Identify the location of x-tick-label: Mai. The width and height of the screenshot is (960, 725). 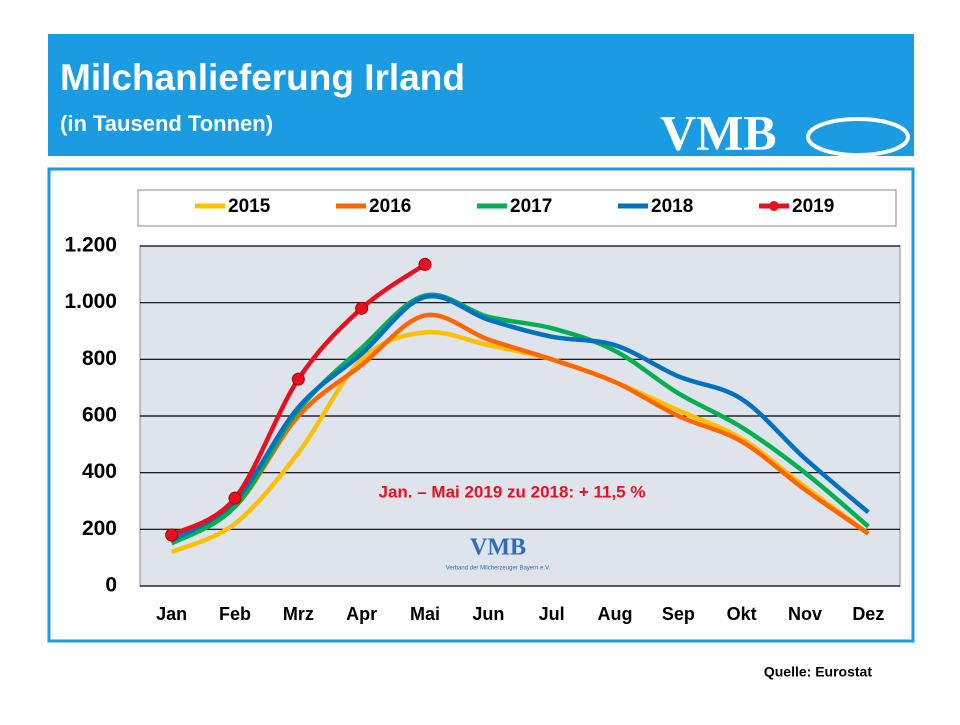
(425, 614).